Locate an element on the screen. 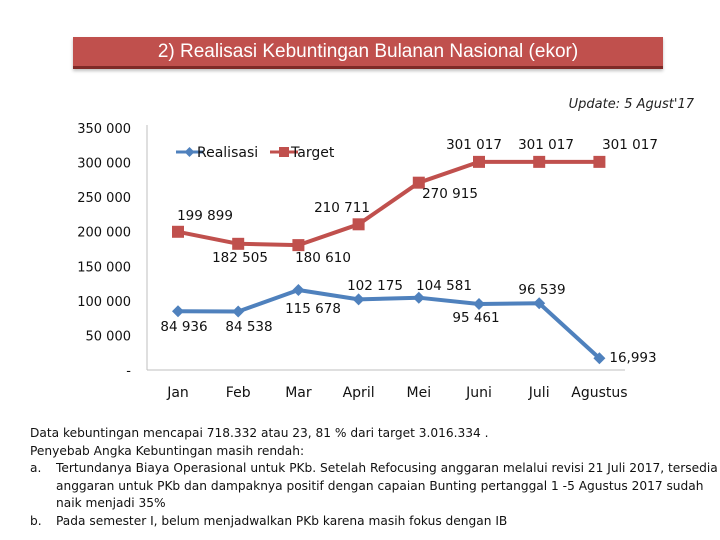 Image resolution: width=720 pixels, height=540 pixels. realisasi-data-label: 16,993 is located at coordinates (632, 358).